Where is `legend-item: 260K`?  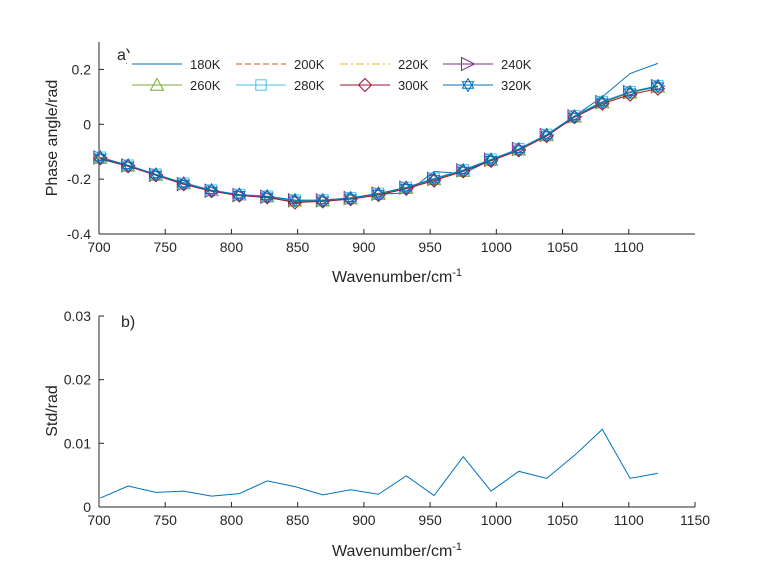 legend-item: 260K is located at coordinates (176, 85).